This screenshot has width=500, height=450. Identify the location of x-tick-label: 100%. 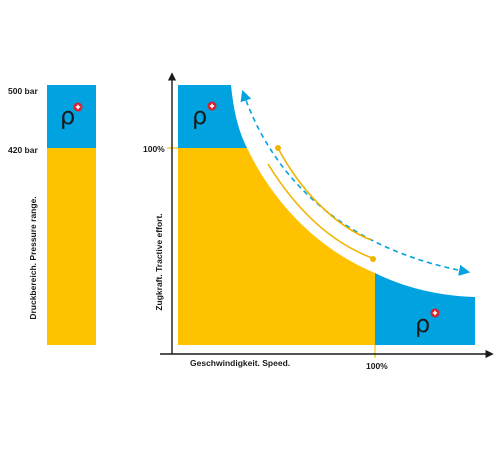
(377, 366).